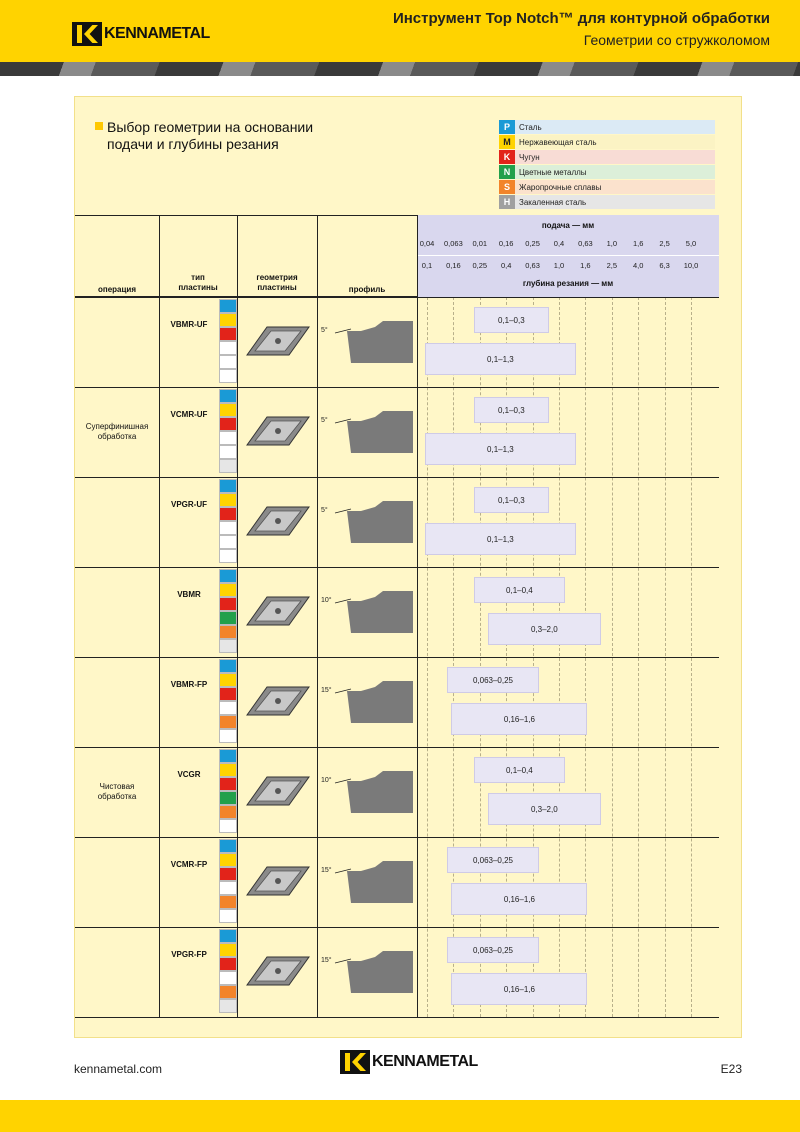 The height and width of the screenshot is (1132, 800). Describe the element at coordinates (560, 187) in the screenshot. I see `legend-label: Жаропрочные сплавы` at that location.